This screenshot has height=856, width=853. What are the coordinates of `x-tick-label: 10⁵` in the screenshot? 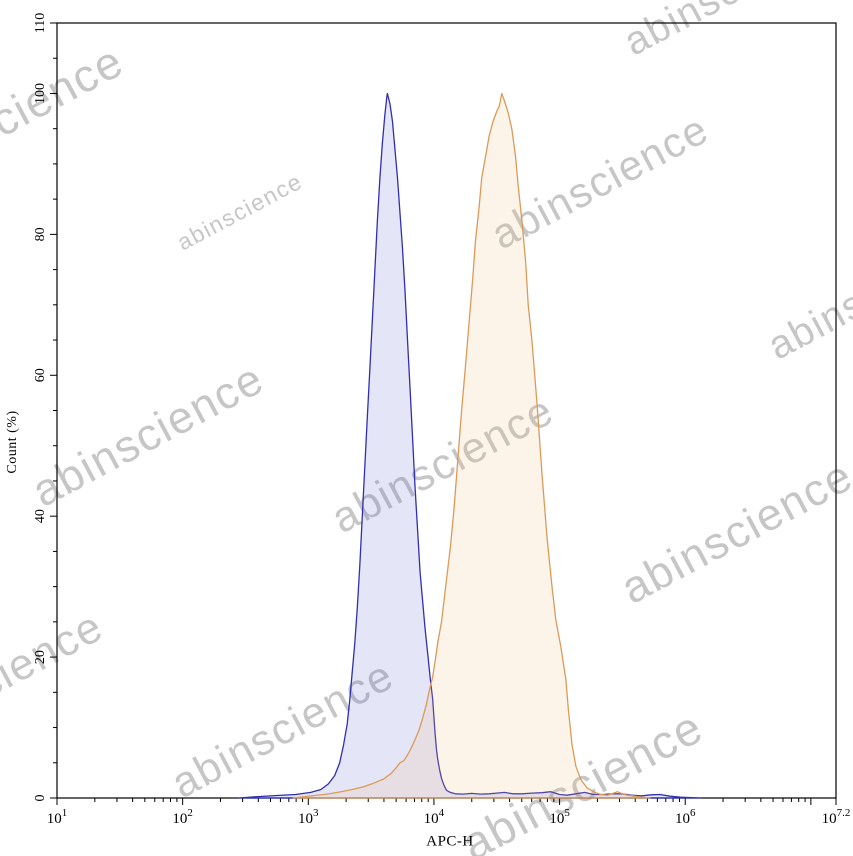 It's located at (559, 817).